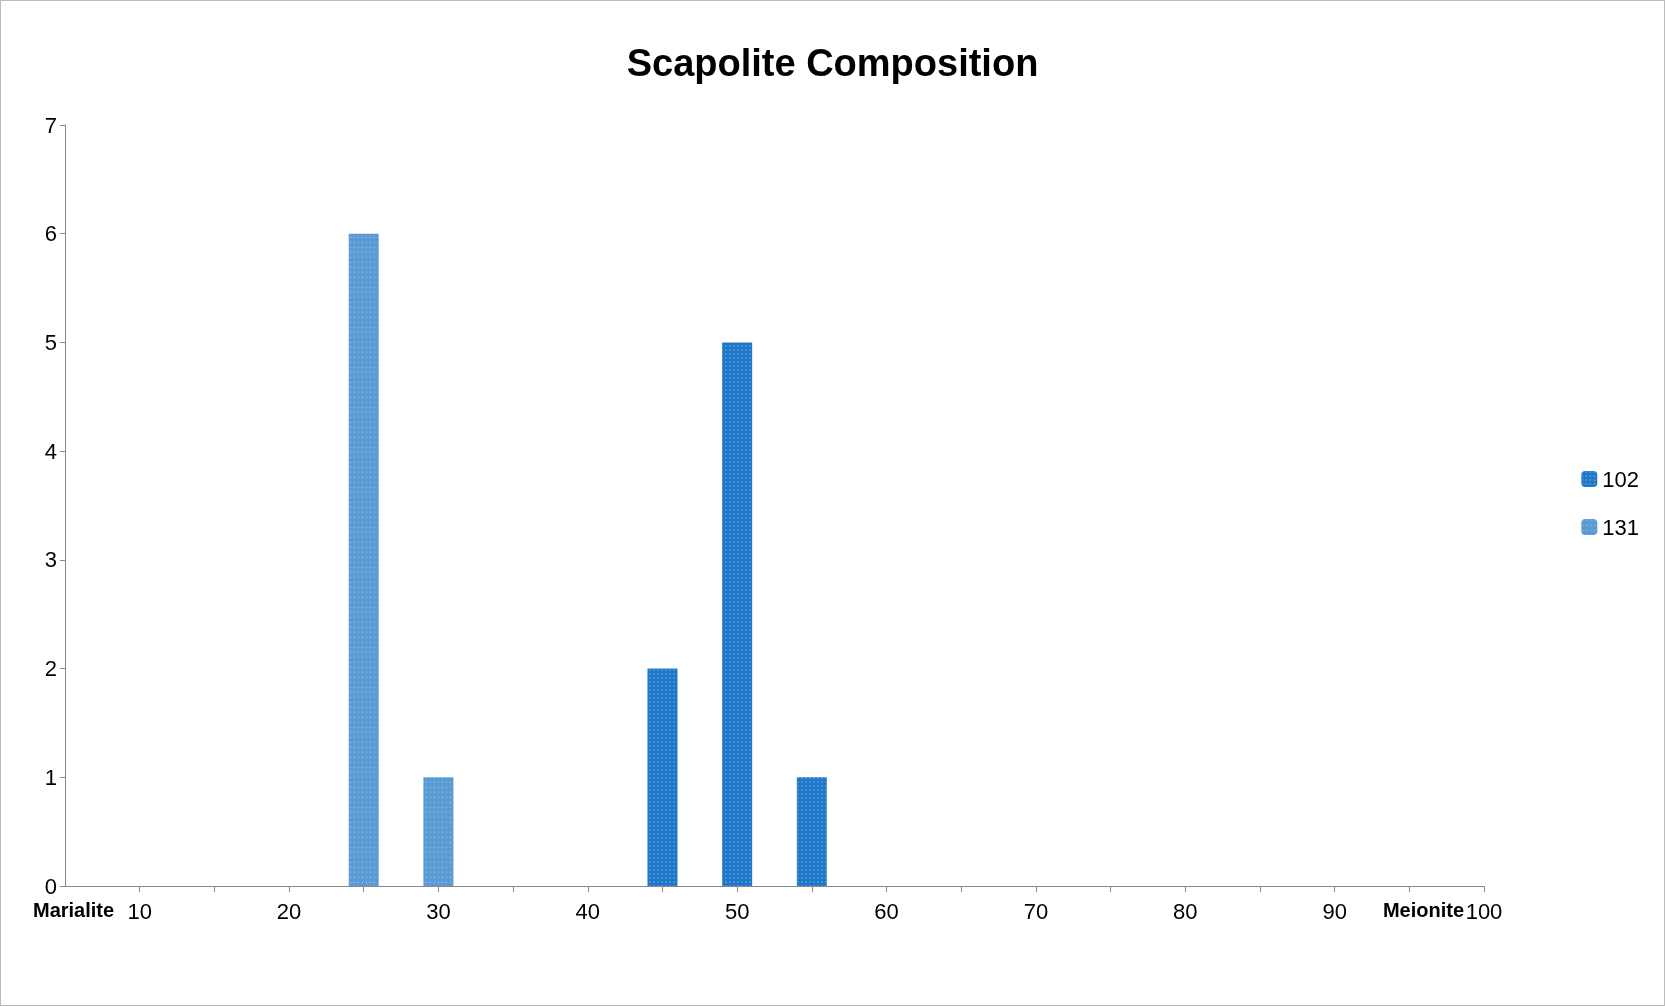  What do you see at coordinates (1423, 910) in the screenshot?
I see `text: Meionite` at bounding box center [1423, 910].